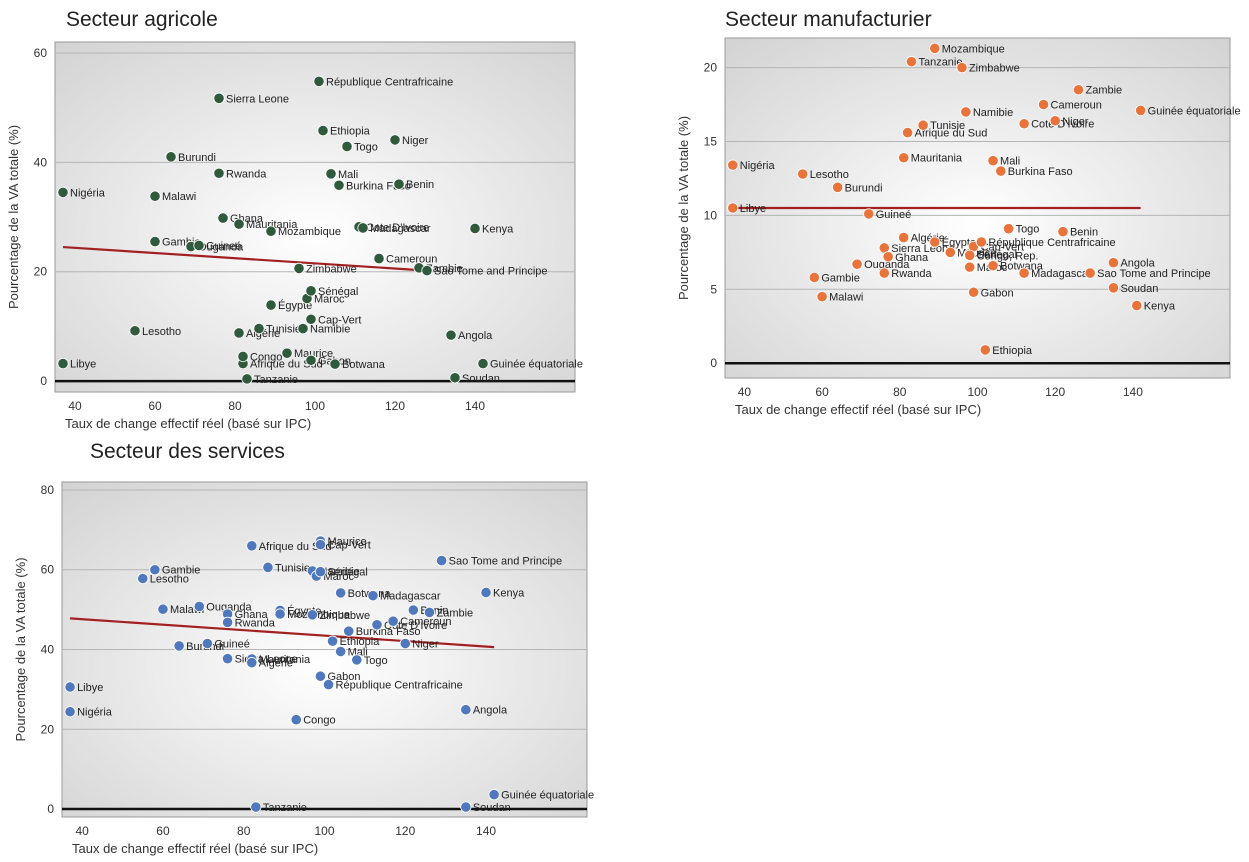  I want to click on point-zambie, so click(429, 612).